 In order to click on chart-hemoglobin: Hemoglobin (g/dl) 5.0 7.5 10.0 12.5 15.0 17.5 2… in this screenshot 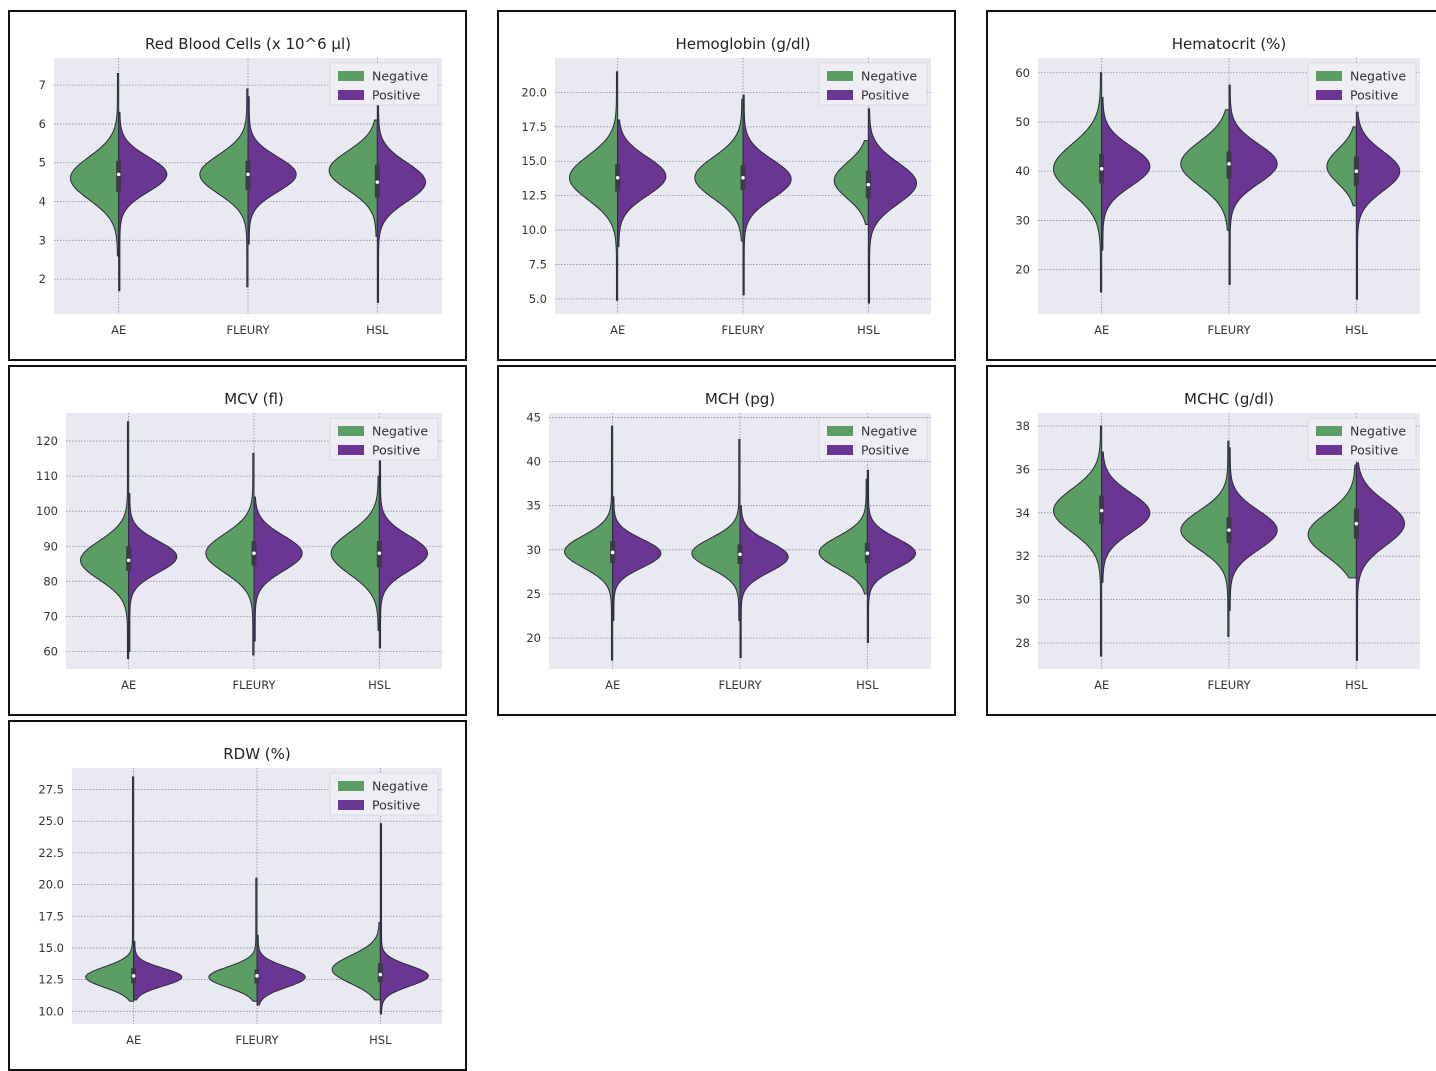, I will do `click(726, 186)`.